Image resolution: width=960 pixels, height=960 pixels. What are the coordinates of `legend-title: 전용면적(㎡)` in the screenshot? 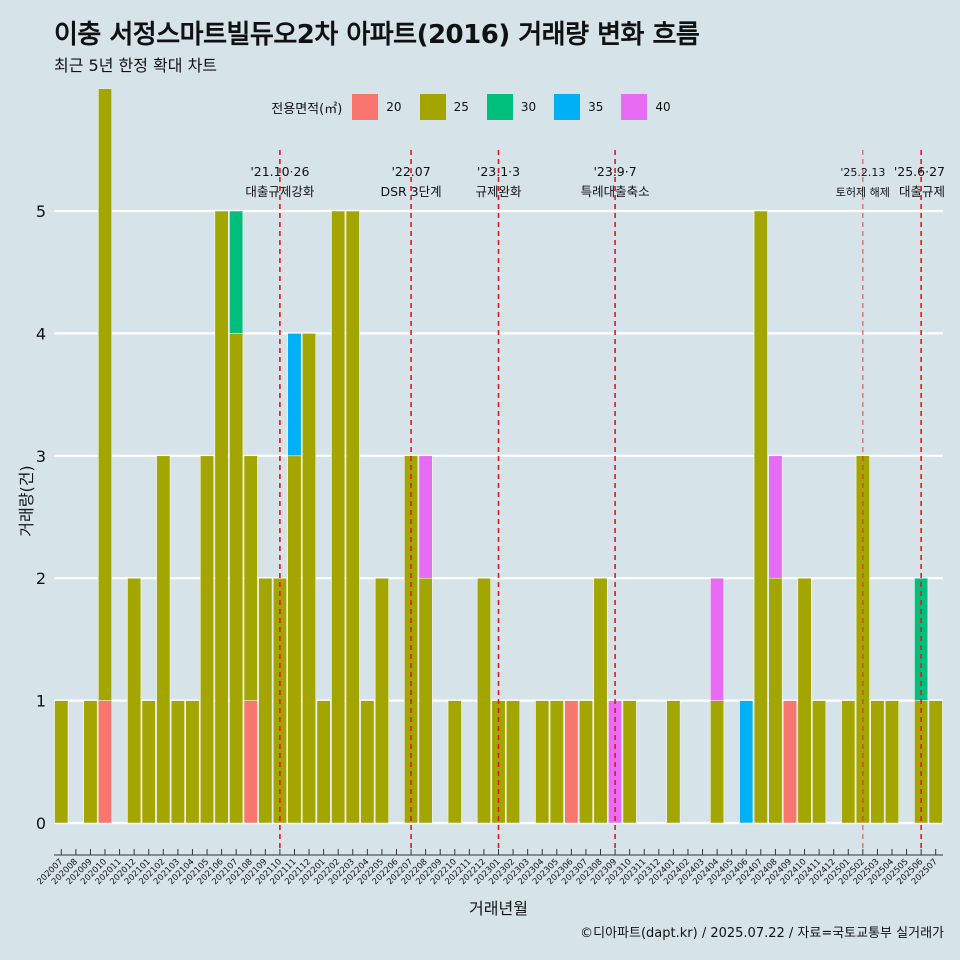 It's located at (307, 109).